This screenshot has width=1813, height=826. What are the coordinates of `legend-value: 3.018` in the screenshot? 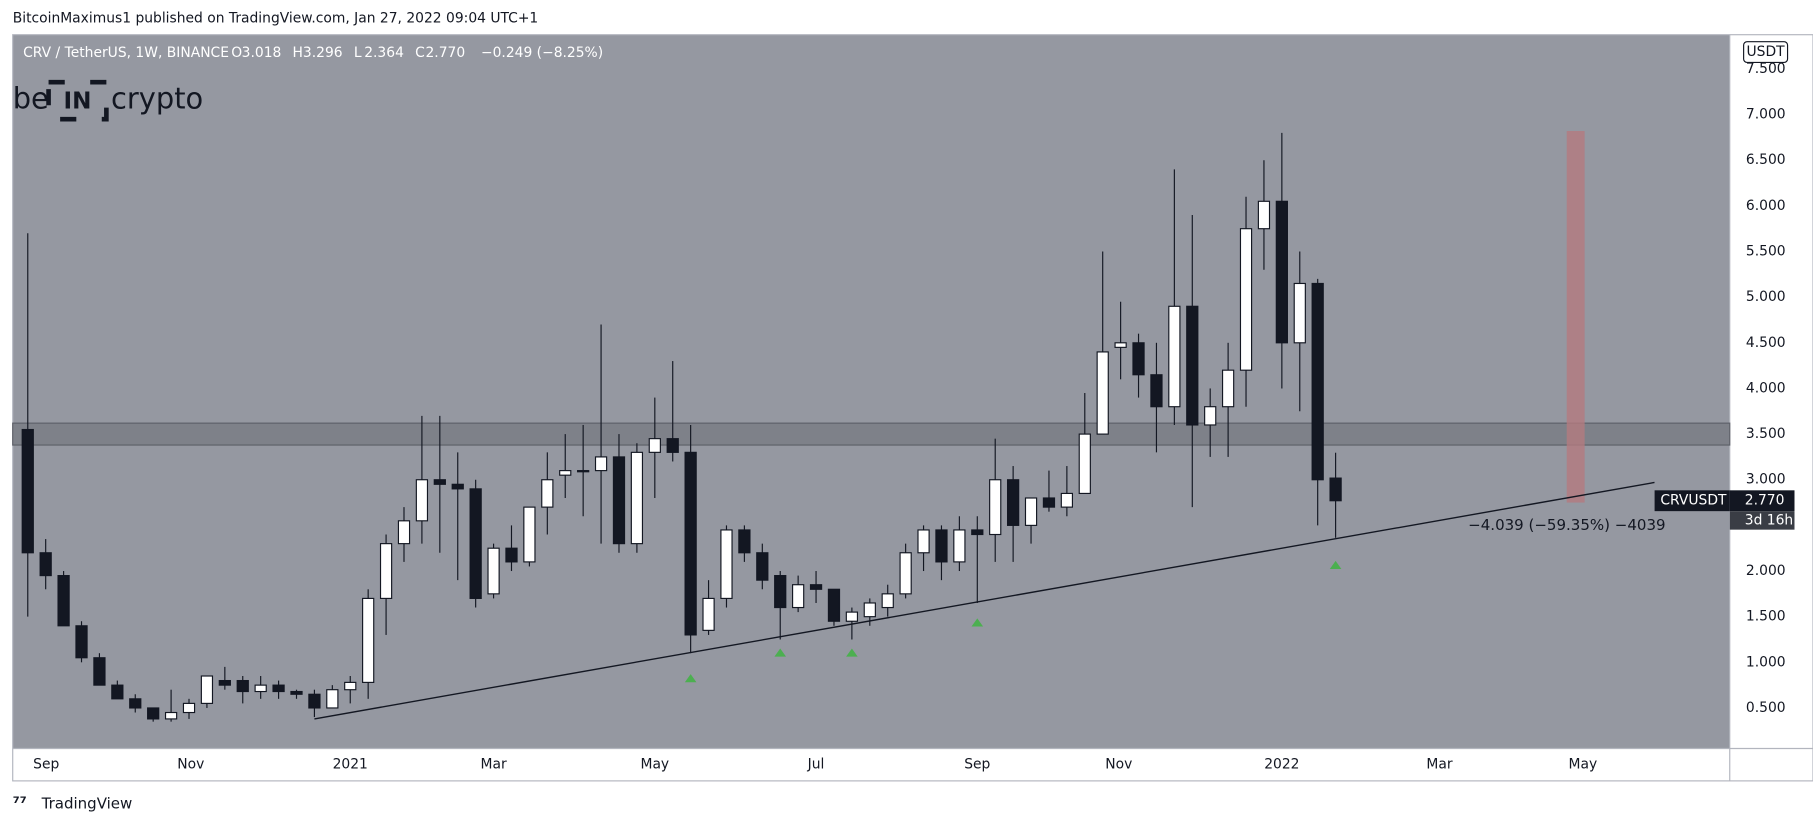 It's located at (262, 53).